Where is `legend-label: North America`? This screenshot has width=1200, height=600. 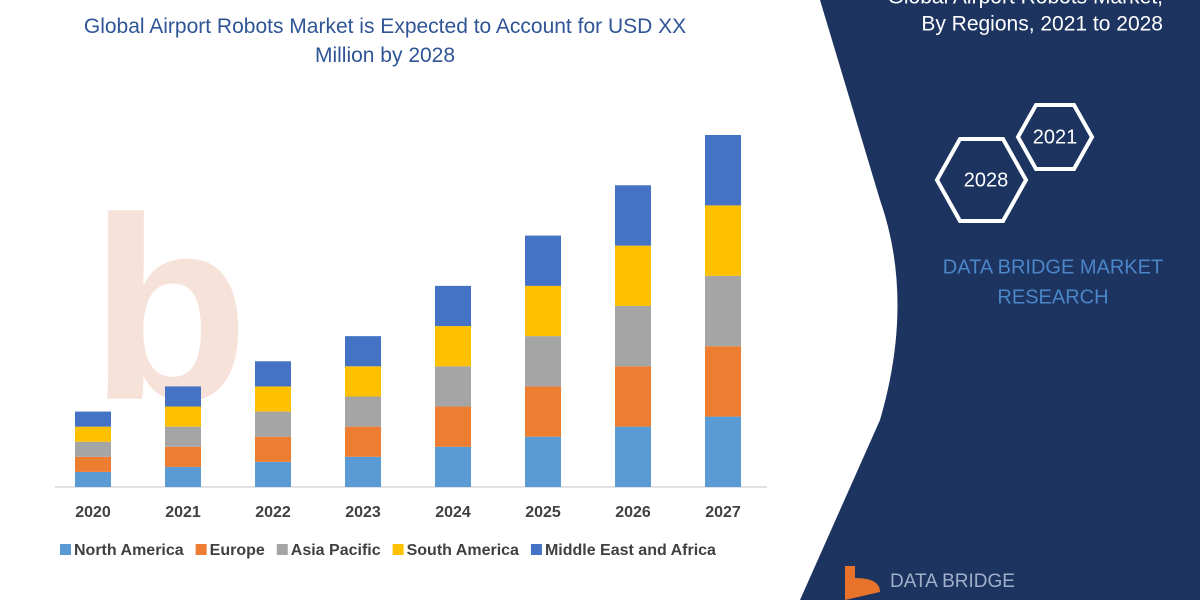
legend-label: North America is located at coordinates (129, 550).